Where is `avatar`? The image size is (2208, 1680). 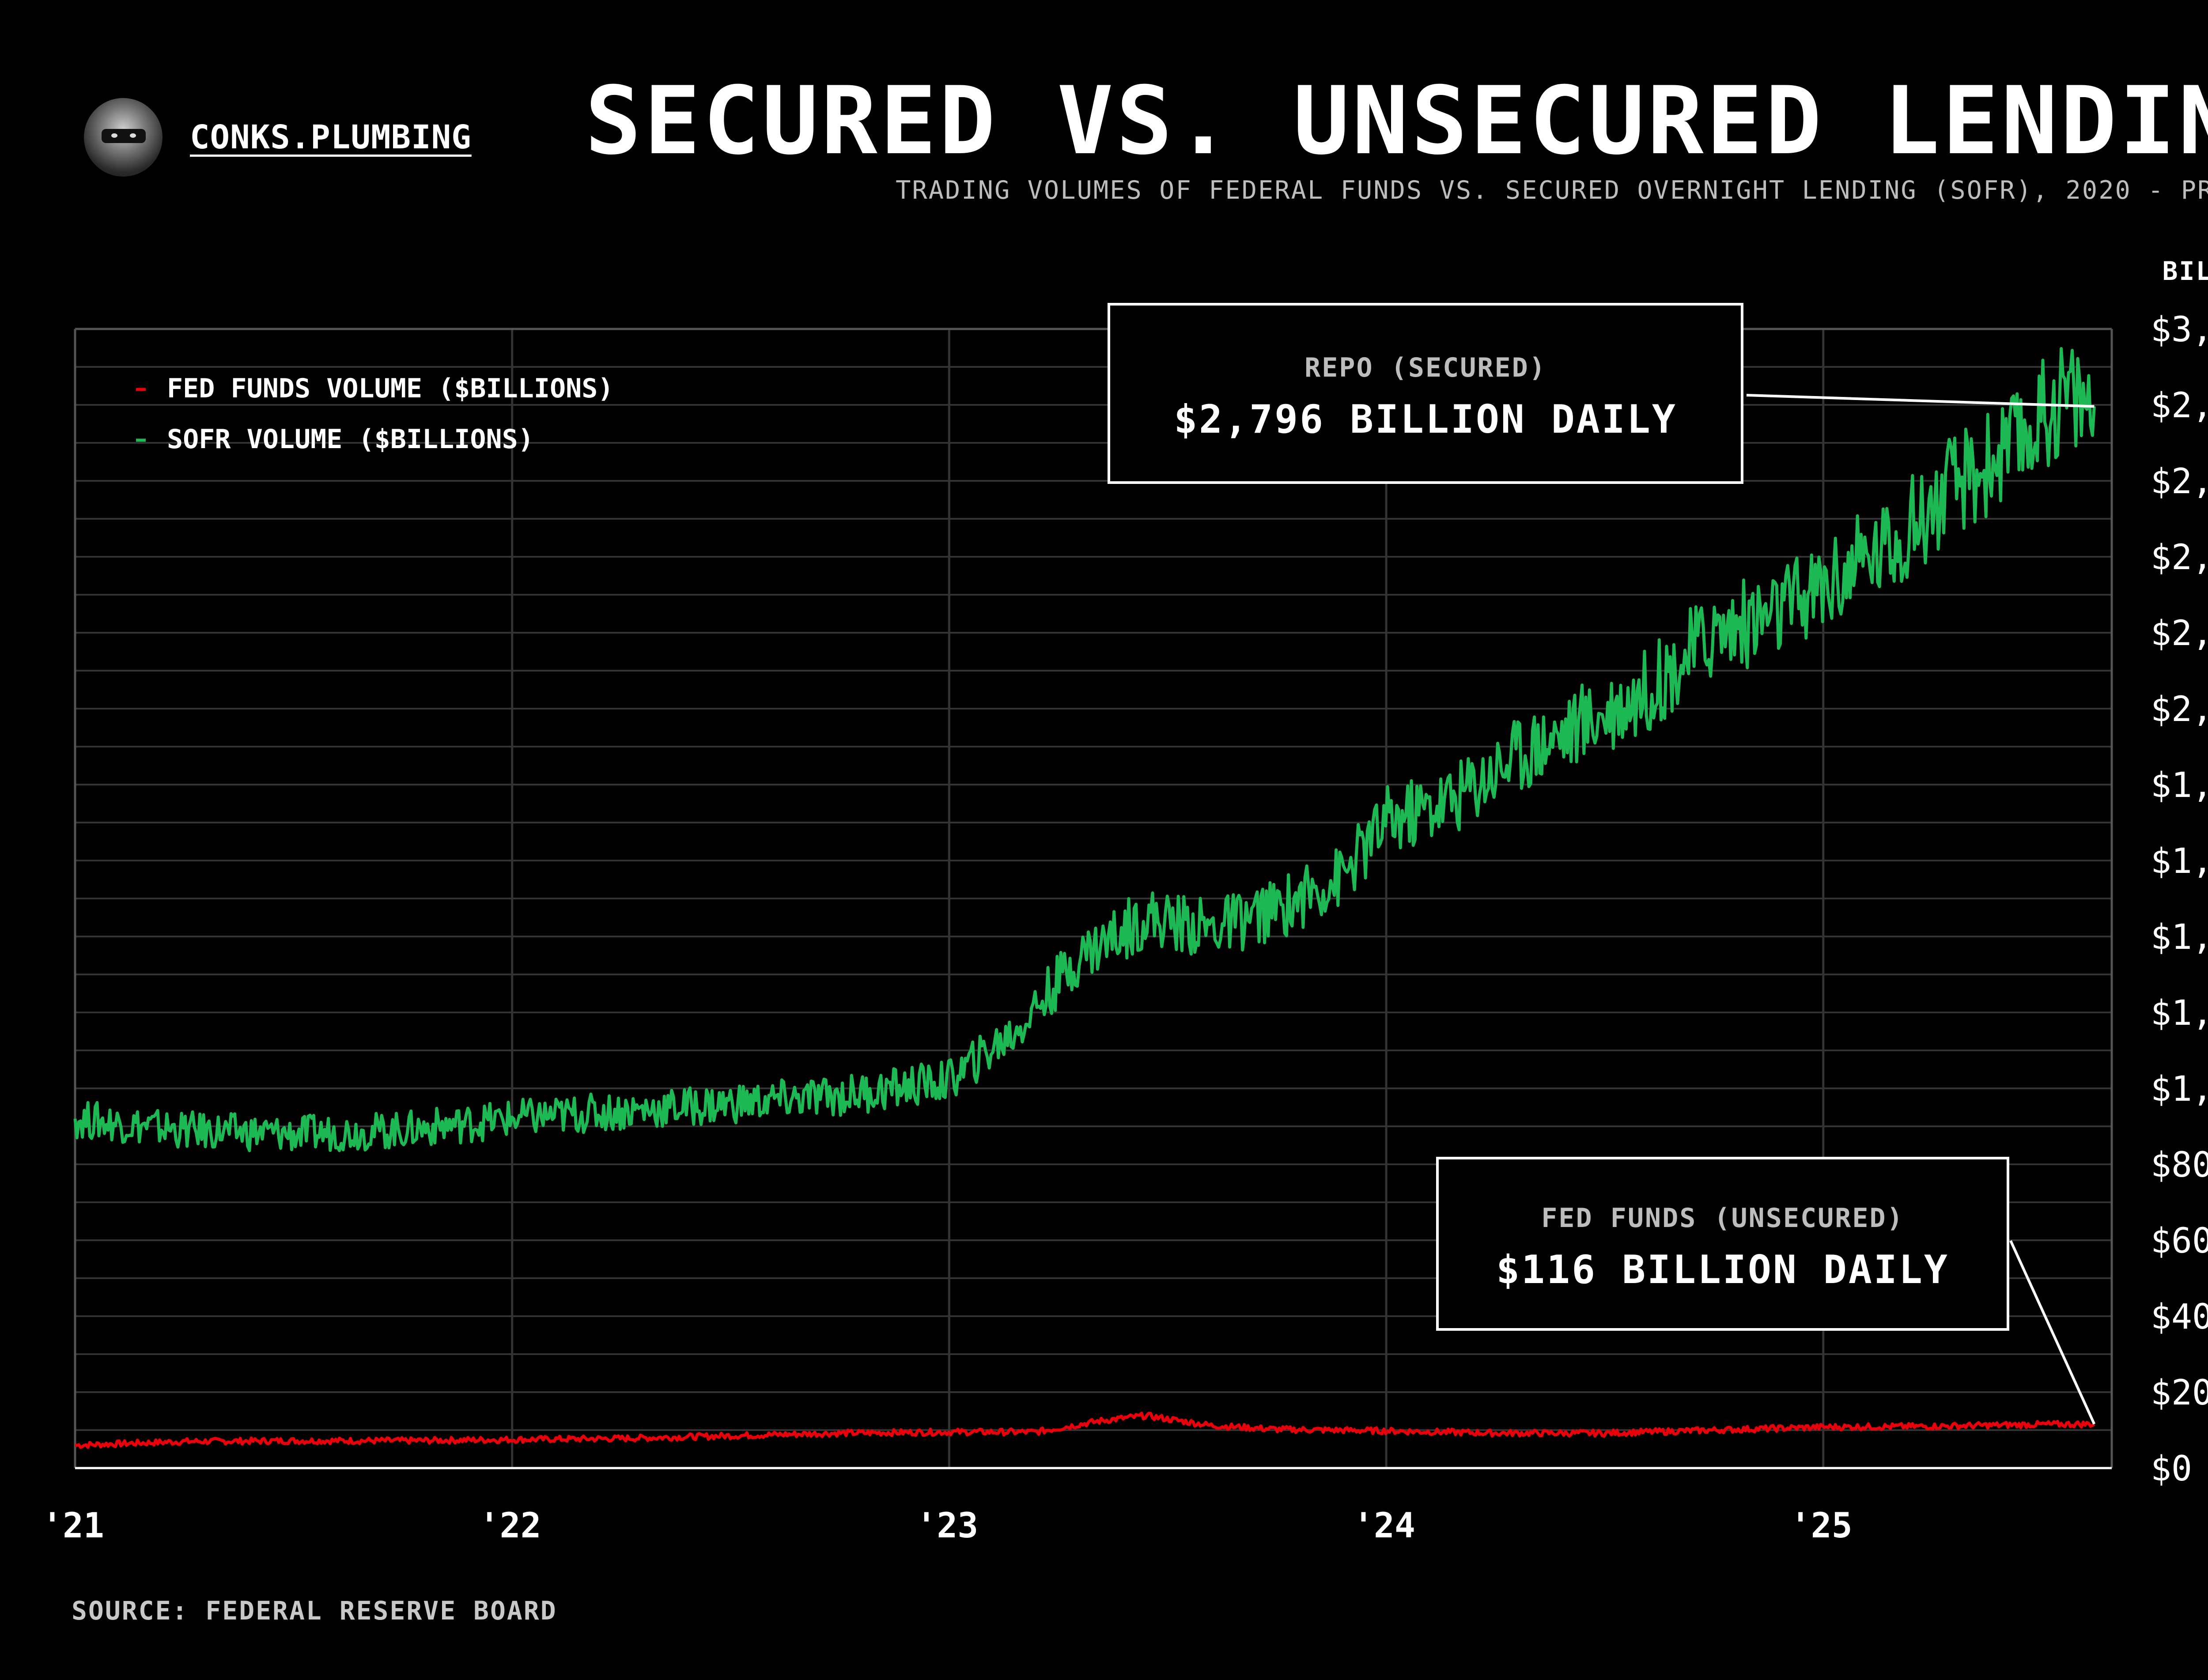
avatar is located at coordinates (123, 137).